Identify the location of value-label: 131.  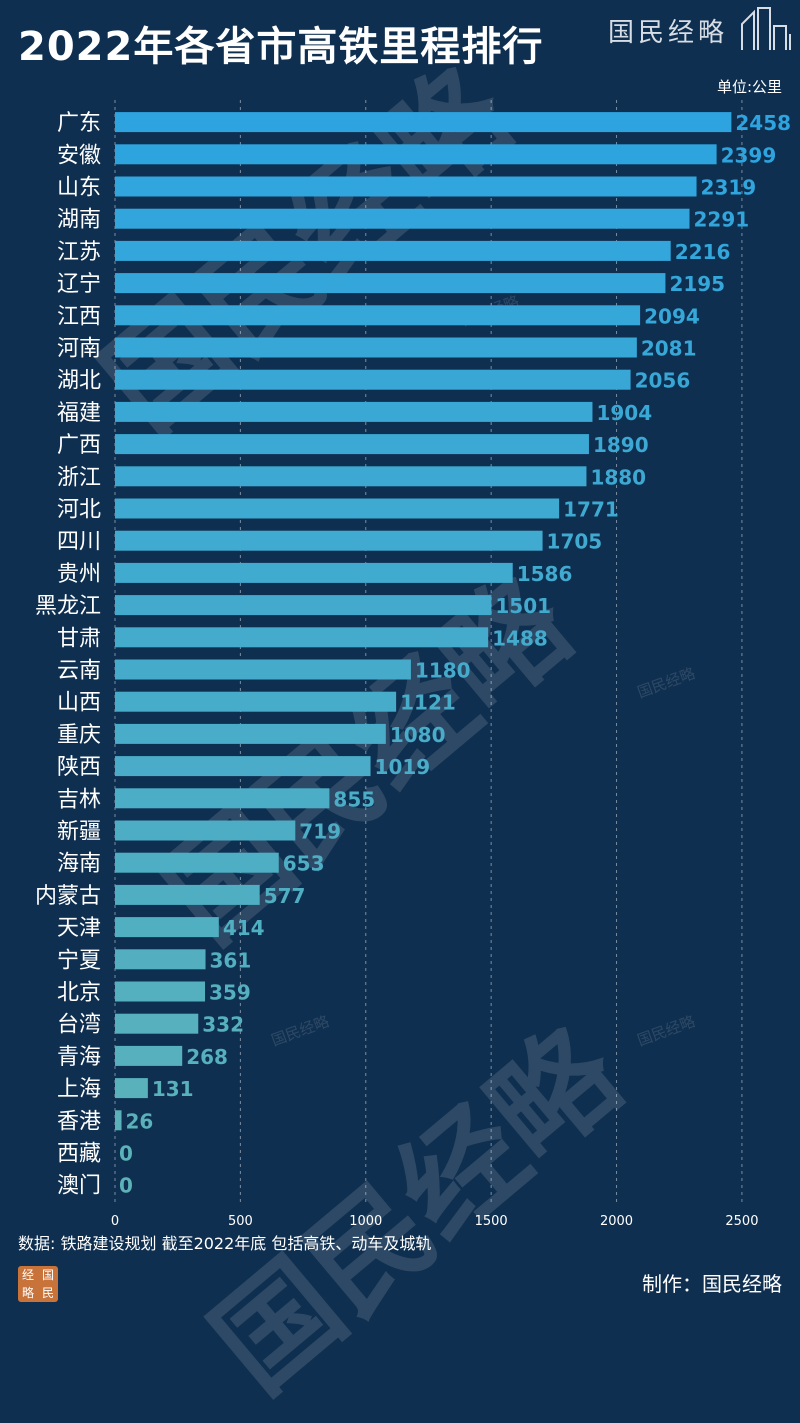
(173, 1089).